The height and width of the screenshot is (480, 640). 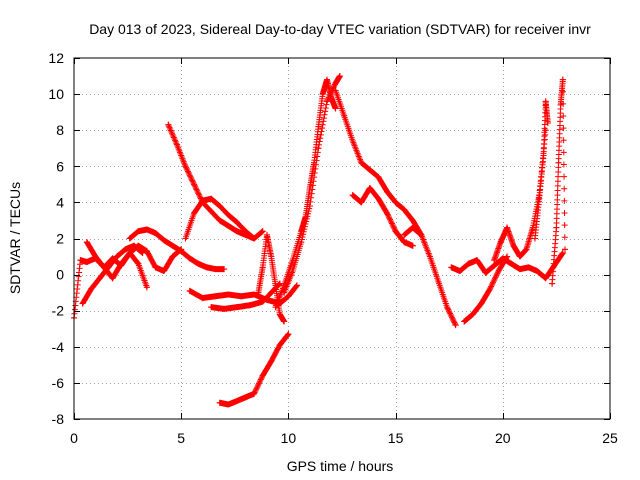 I want to click on x-tick-label: 5, so click(x=181, y=438).